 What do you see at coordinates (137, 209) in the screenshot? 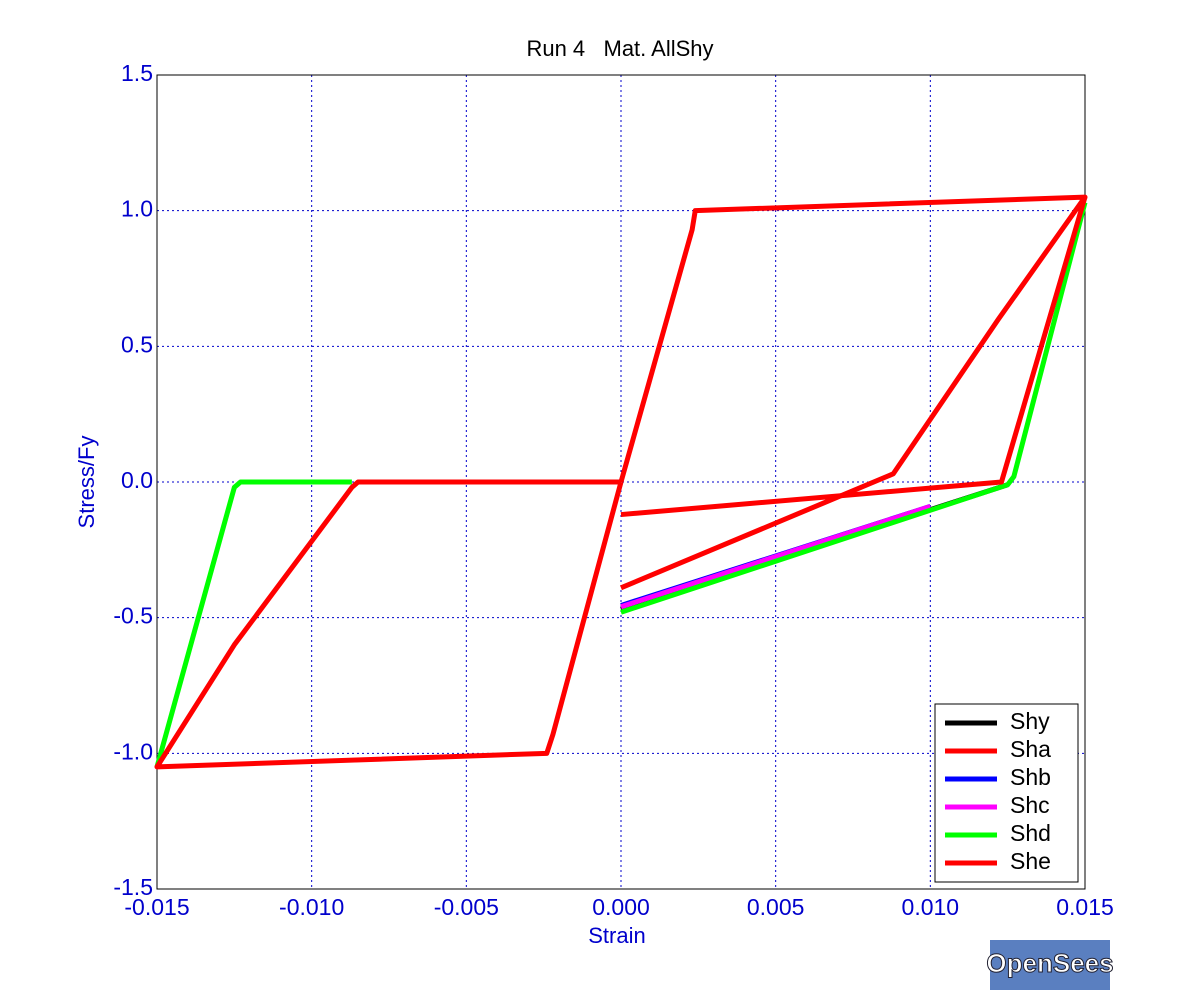
I see `y-tick-label: 1.0` at bounding box center [137, 209].